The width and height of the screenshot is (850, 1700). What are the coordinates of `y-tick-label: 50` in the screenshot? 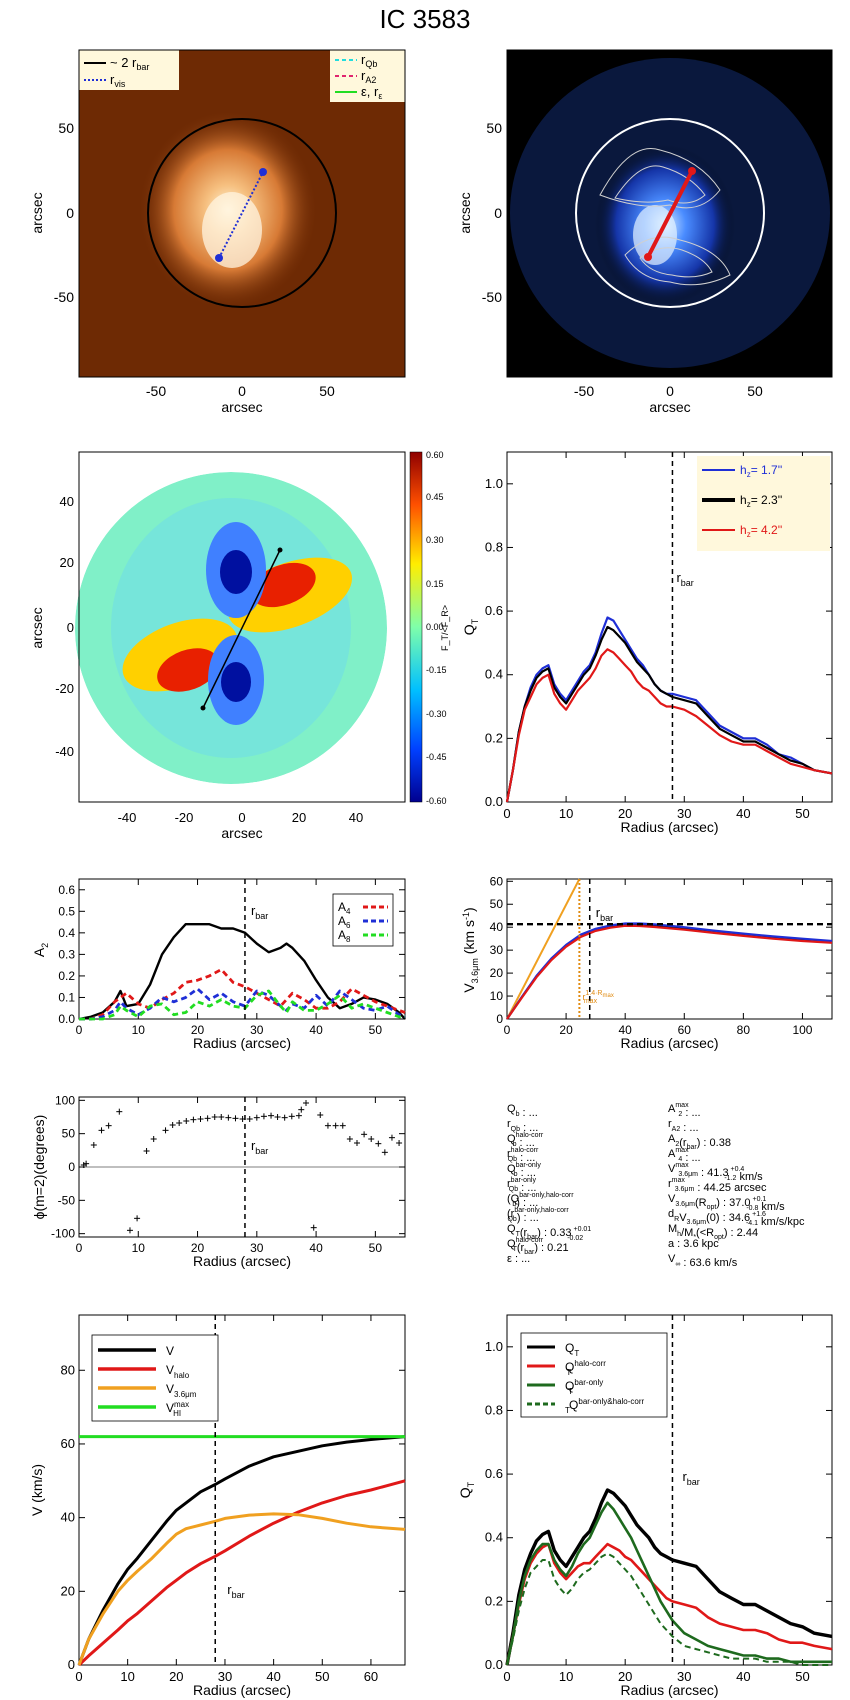 It's located at (66, 128).